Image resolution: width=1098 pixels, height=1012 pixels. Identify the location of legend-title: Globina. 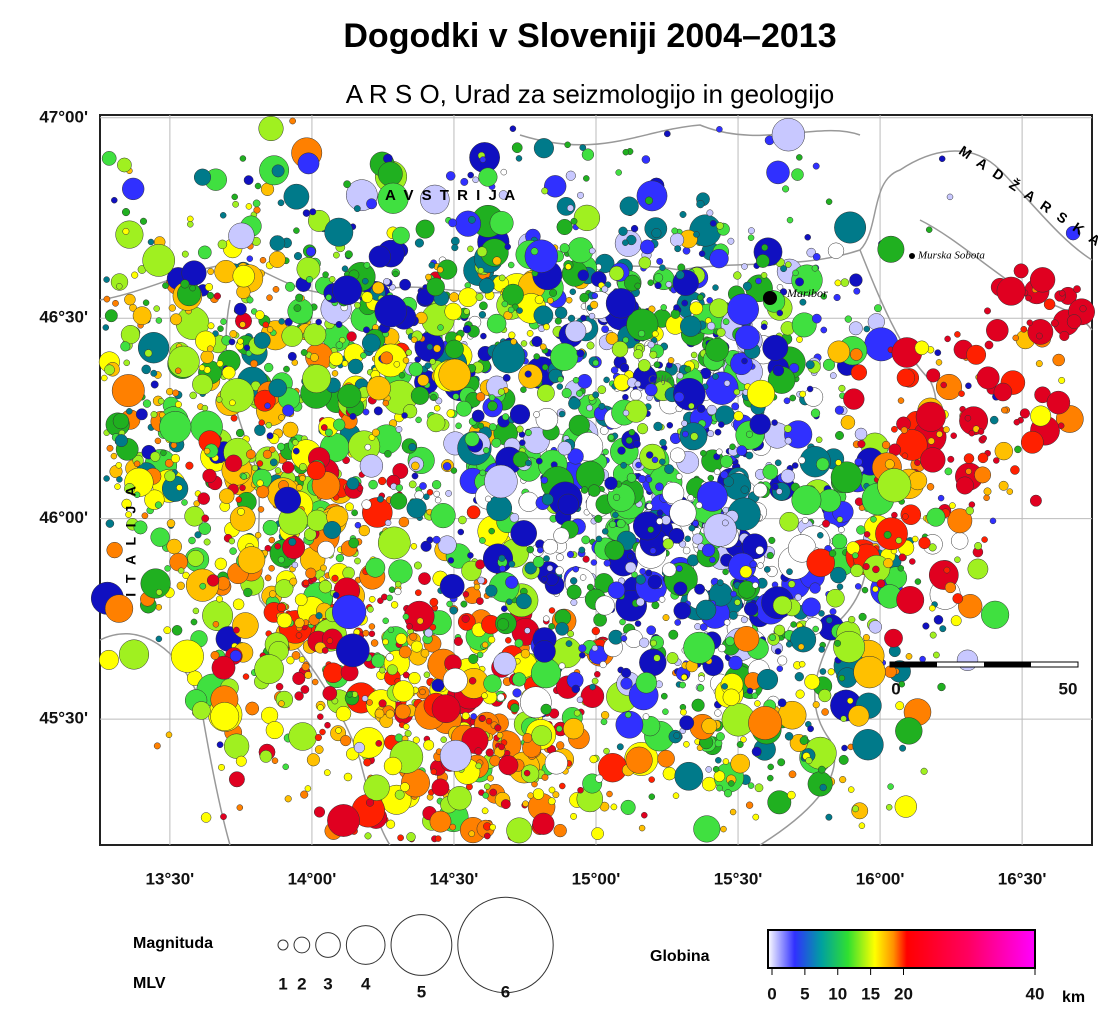
(680, 956).